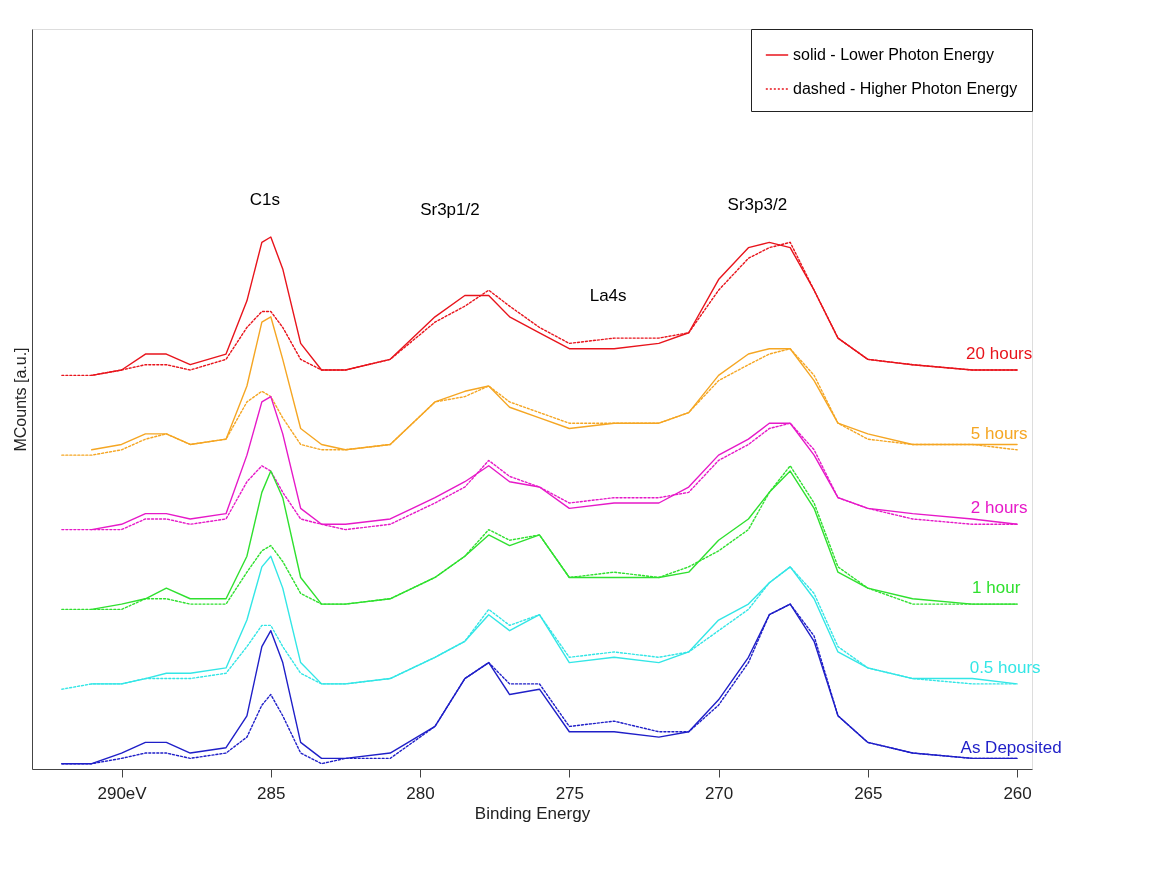  I want to click on x-tick-label: 260, so click(1017, 793).